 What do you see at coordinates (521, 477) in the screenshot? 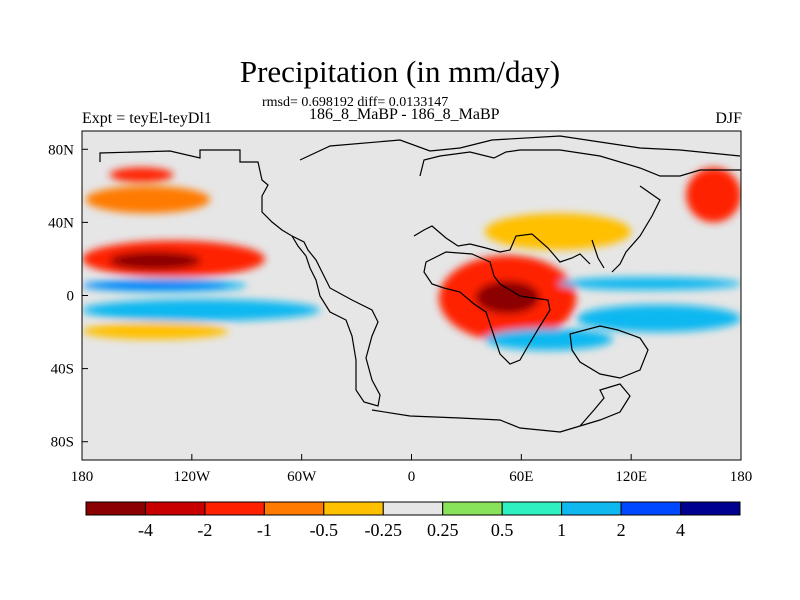
I see `x-tick-label-4: 60E` at bounding box center [521, 477].